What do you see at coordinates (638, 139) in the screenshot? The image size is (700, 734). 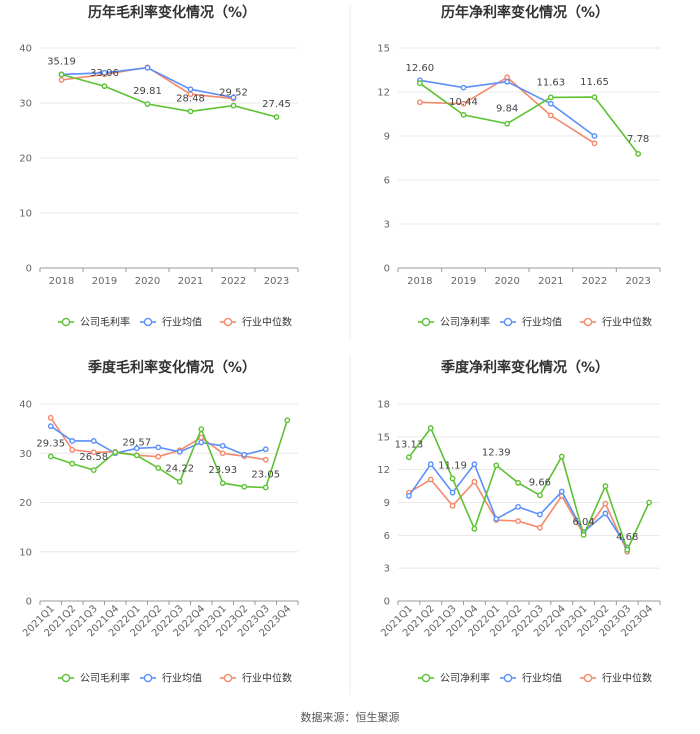 I see `data-label: 7.78` at bounding box center [638, 139].